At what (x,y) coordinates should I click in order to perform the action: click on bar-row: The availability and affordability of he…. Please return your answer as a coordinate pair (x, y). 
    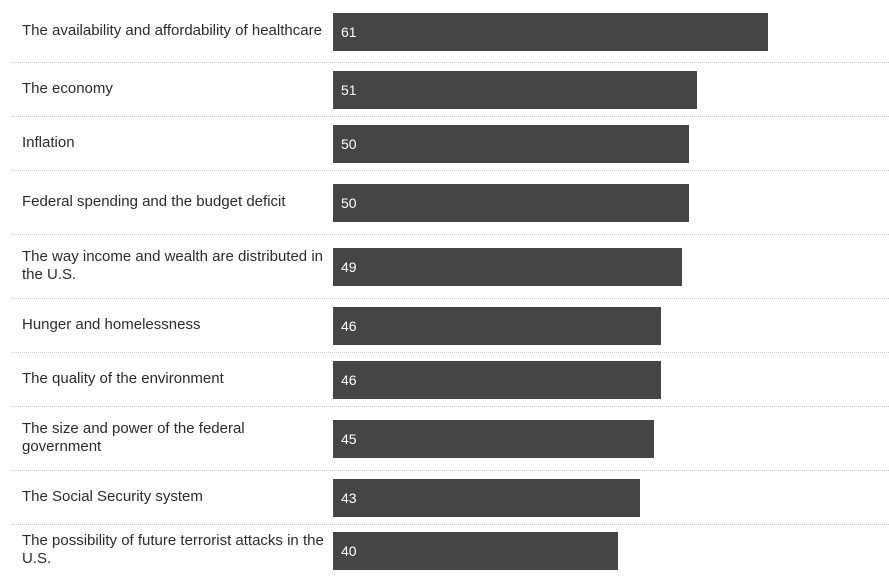
    Looking at the image, I should click on (444, 31).